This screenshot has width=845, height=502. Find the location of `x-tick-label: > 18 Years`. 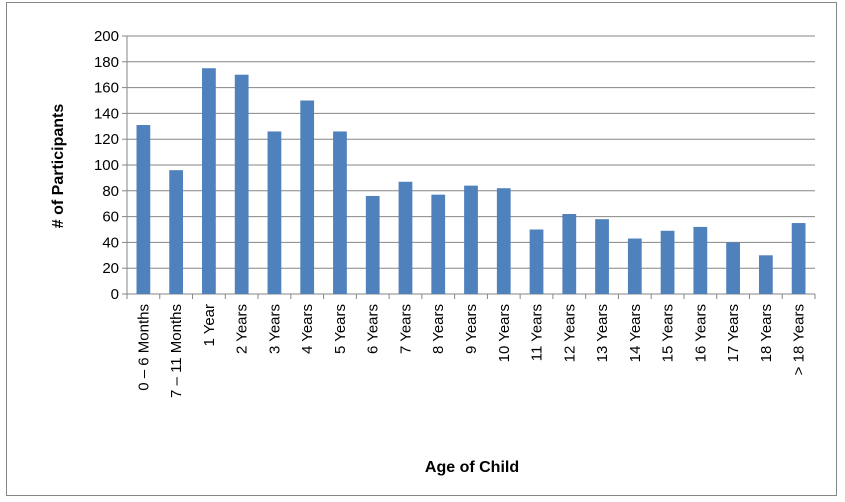

x-tick-label: > 18 Years is located at coordinates (799, 339).